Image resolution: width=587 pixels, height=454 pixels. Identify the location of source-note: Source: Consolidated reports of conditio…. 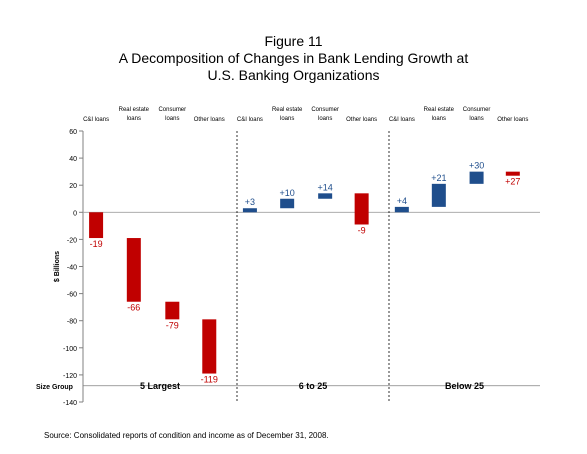
(186, 435).